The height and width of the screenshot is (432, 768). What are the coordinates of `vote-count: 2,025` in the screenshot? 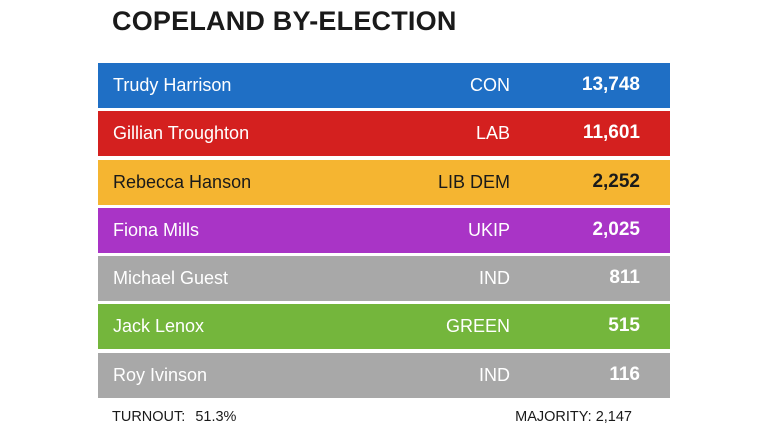 It's located at (616, 229).